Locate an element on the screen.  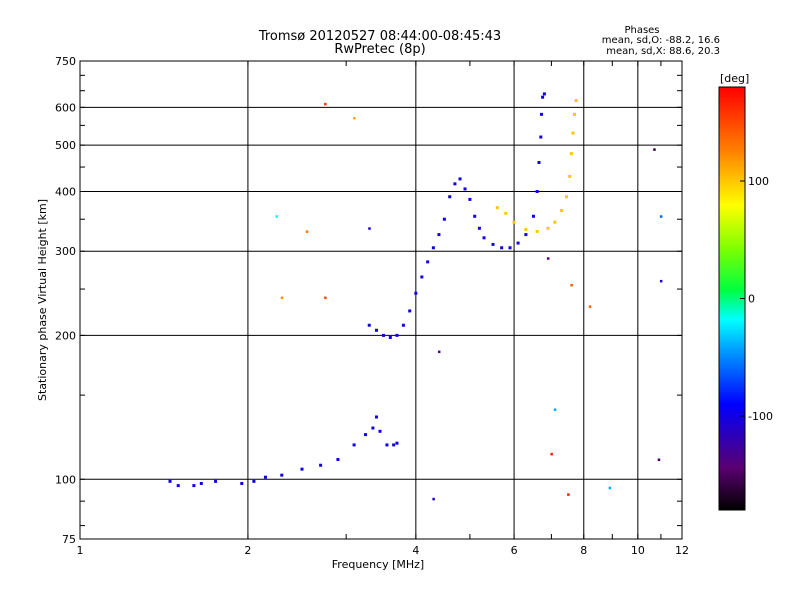
y-tick-label: 75 is located at coordinates (69, 539).